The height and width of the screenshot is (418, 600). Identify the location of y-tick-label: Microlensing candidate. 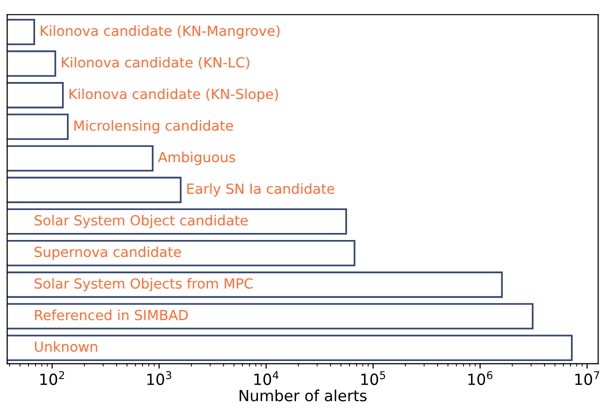
(153, 127).